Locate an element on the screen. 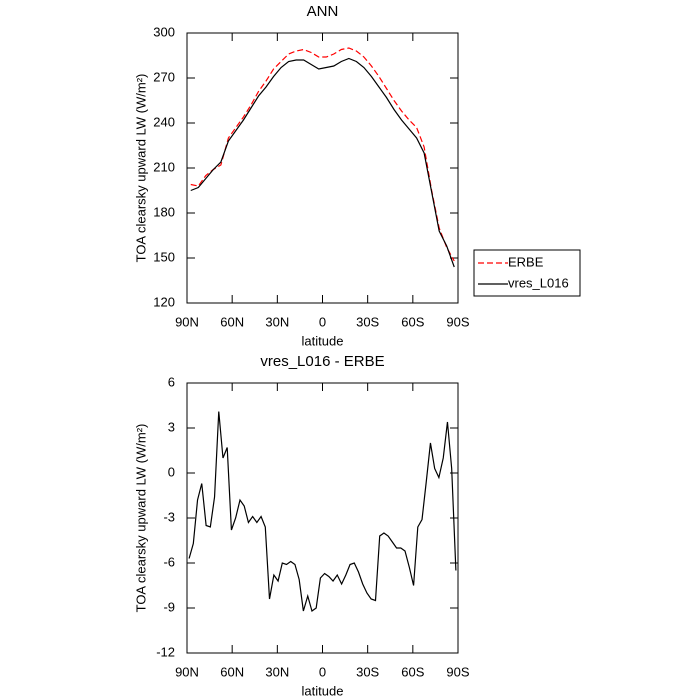  y-tick-label: 0 is located at coordinates (171, 471).